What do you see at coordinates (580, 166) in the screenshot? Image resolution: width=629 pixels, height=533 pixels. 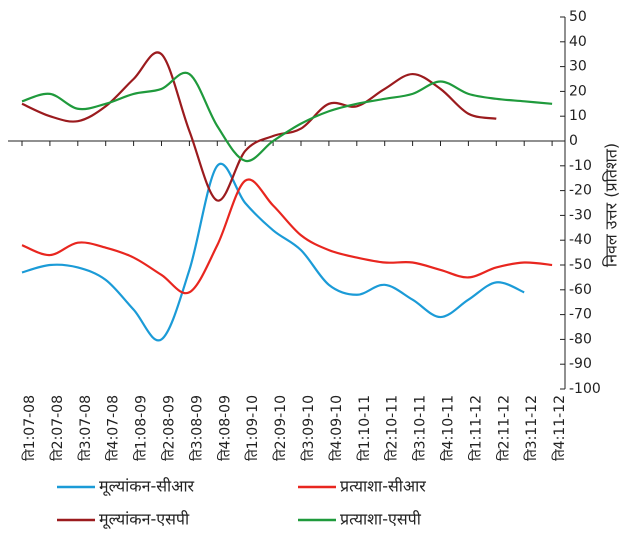 I see `y-tick-label: -10` at bounding box center [580, 166].